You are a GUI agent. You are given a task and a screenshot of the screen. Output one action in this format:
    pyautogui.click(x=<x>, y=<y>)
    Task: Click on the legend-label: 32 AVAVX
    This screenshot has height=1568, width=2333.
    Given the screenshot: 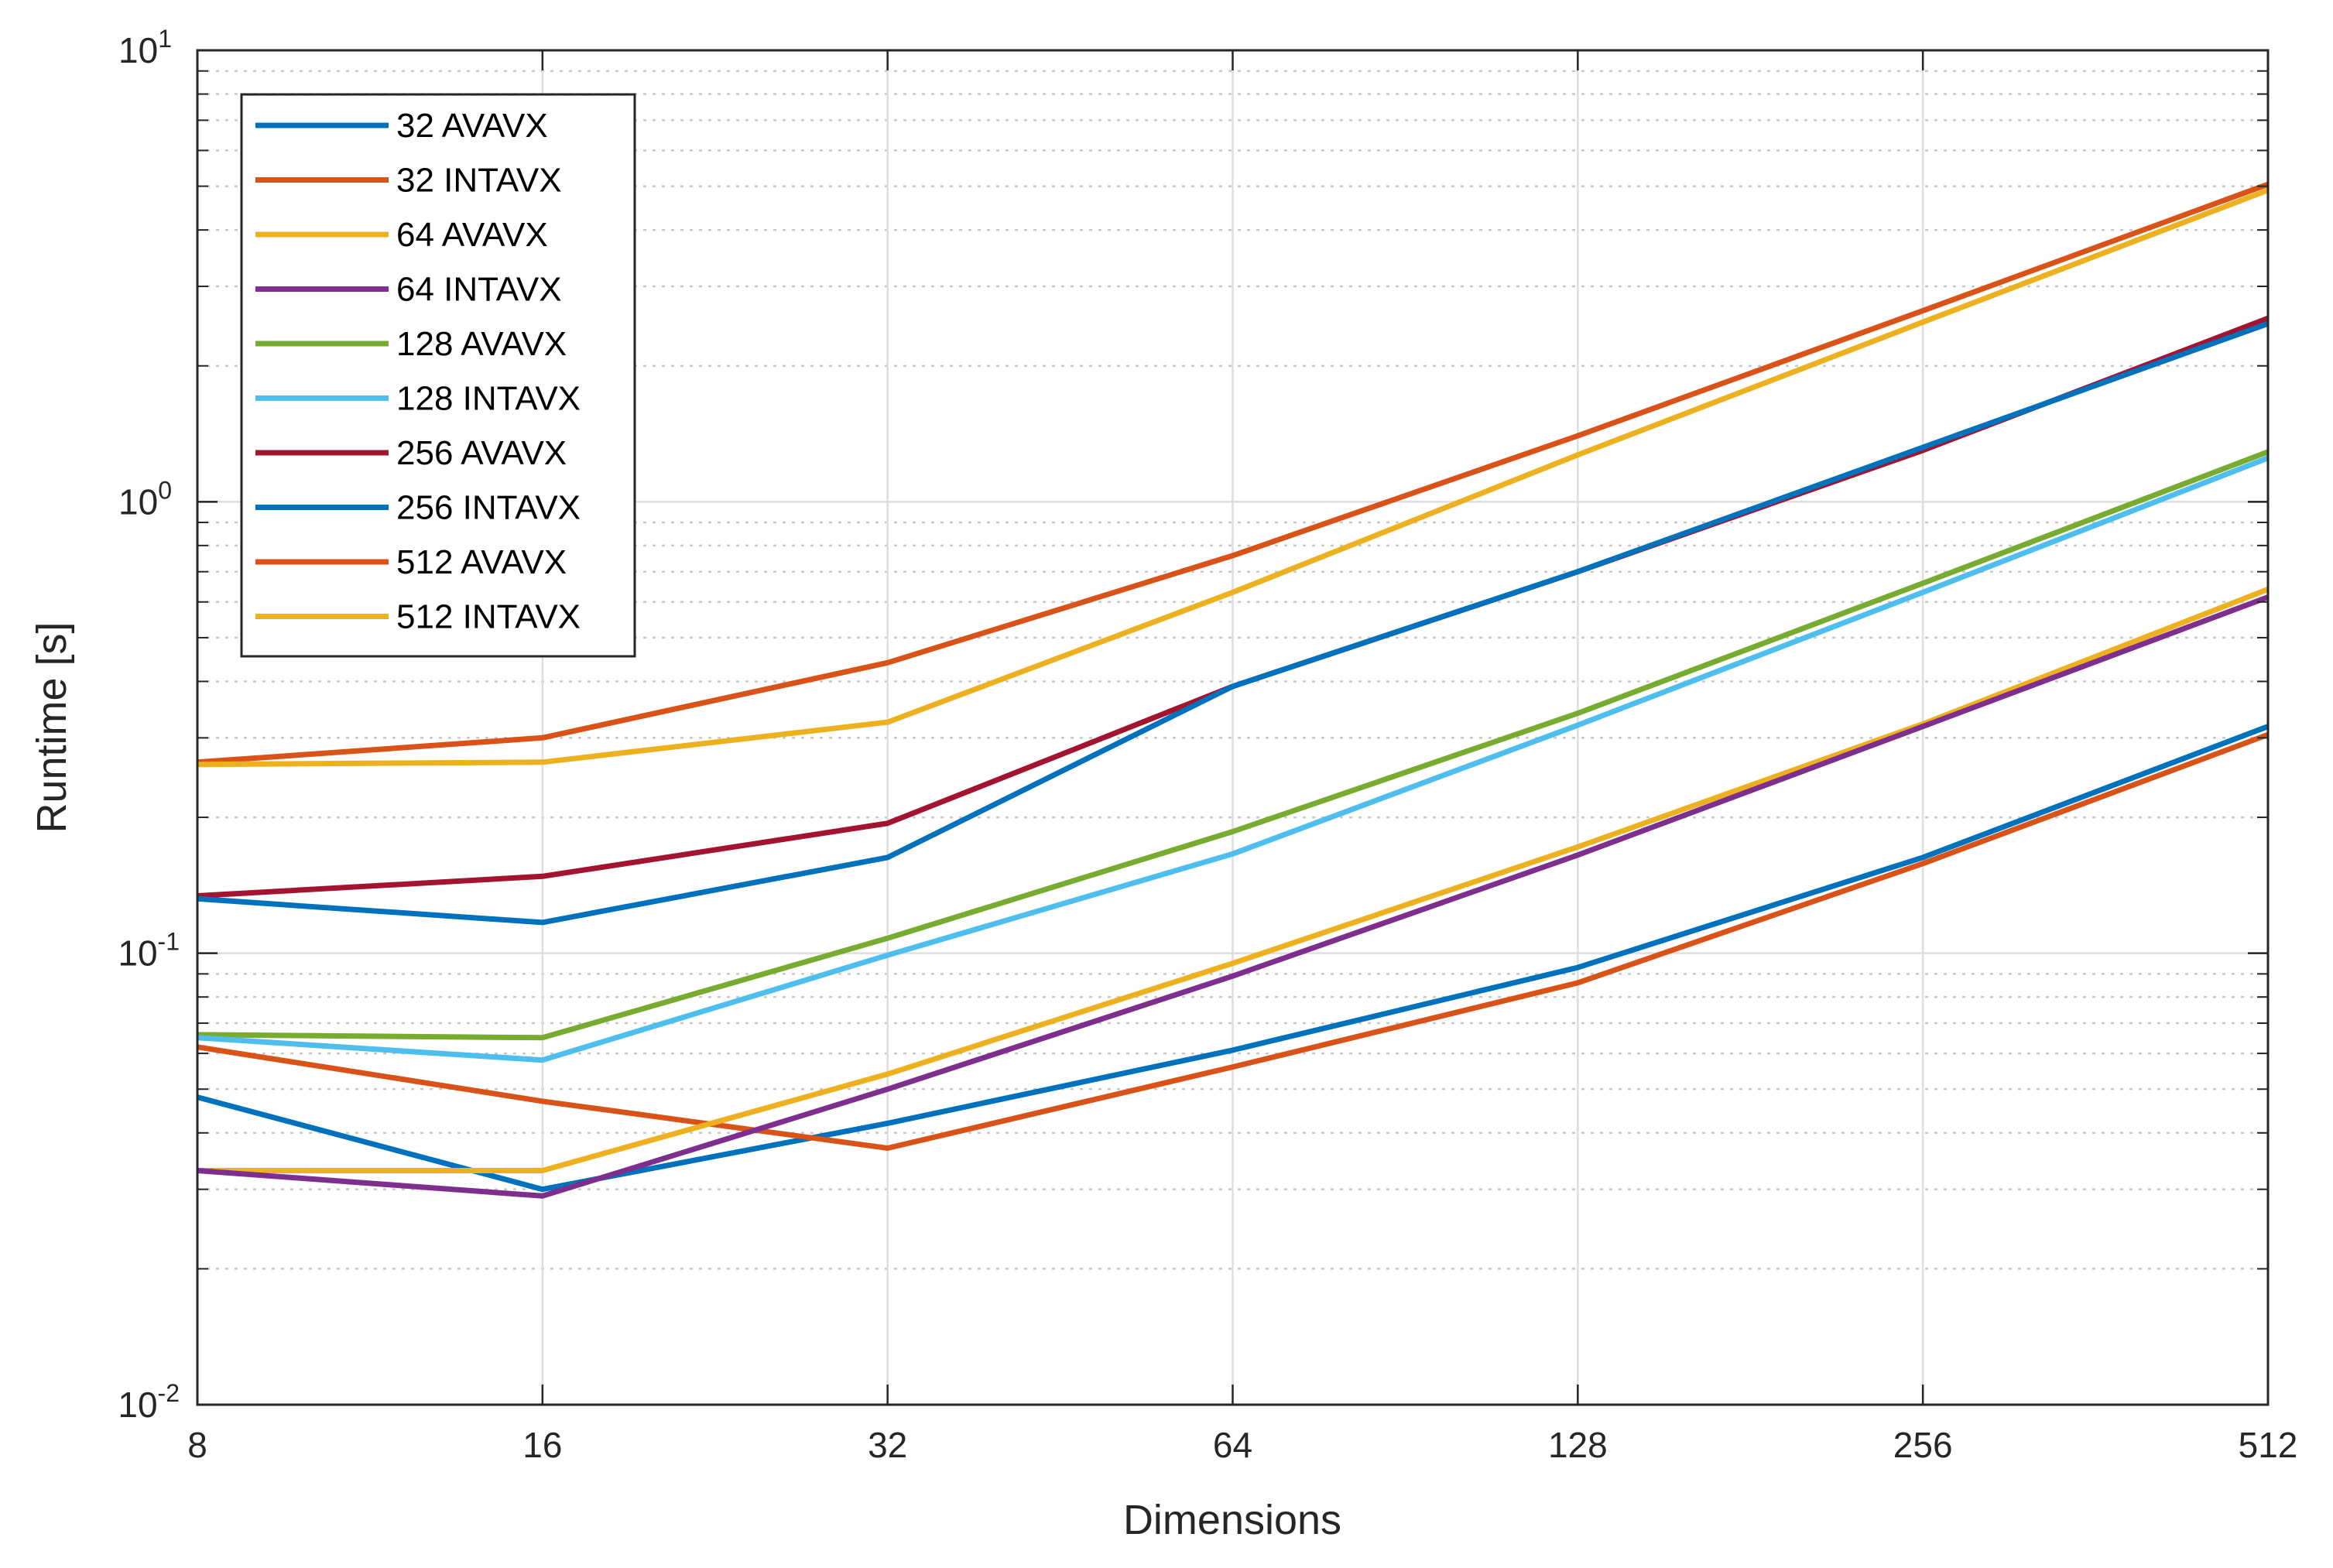 What is the action you would take?
    pyautogui.click(x=472, y=126)
    